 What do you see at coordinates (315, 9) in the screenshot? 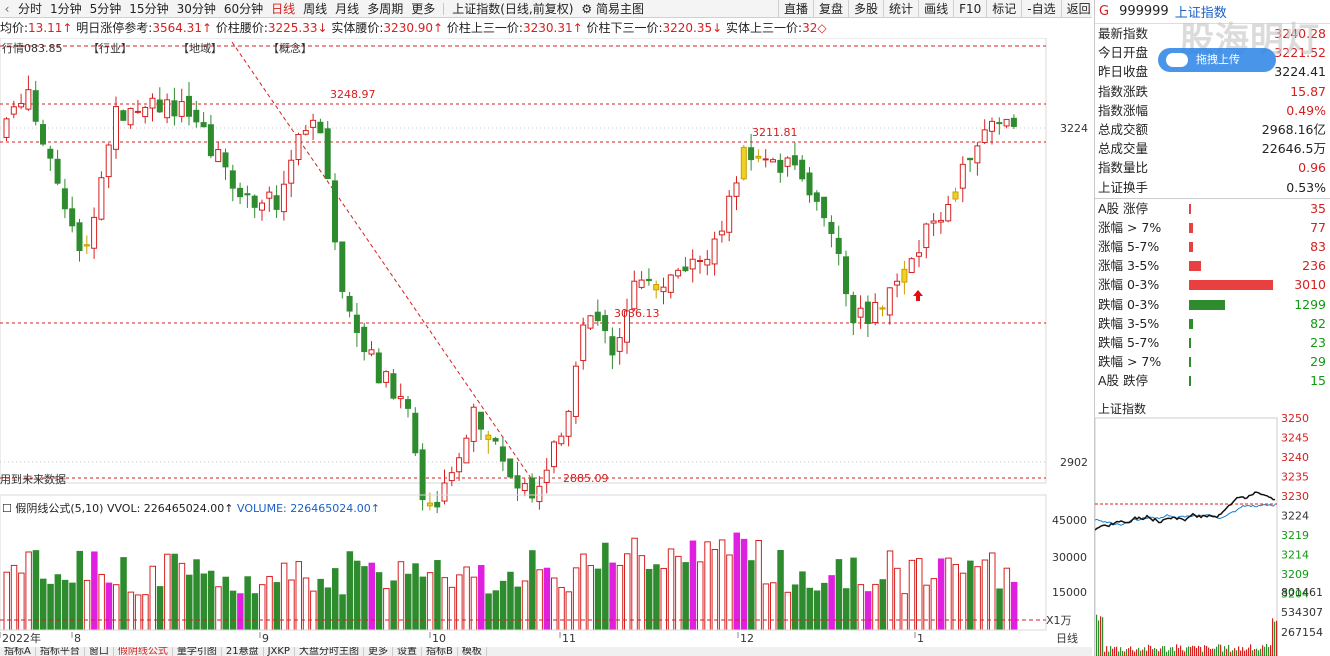
I see `period-tab-7: 周线` at bounding box center [315, 9].